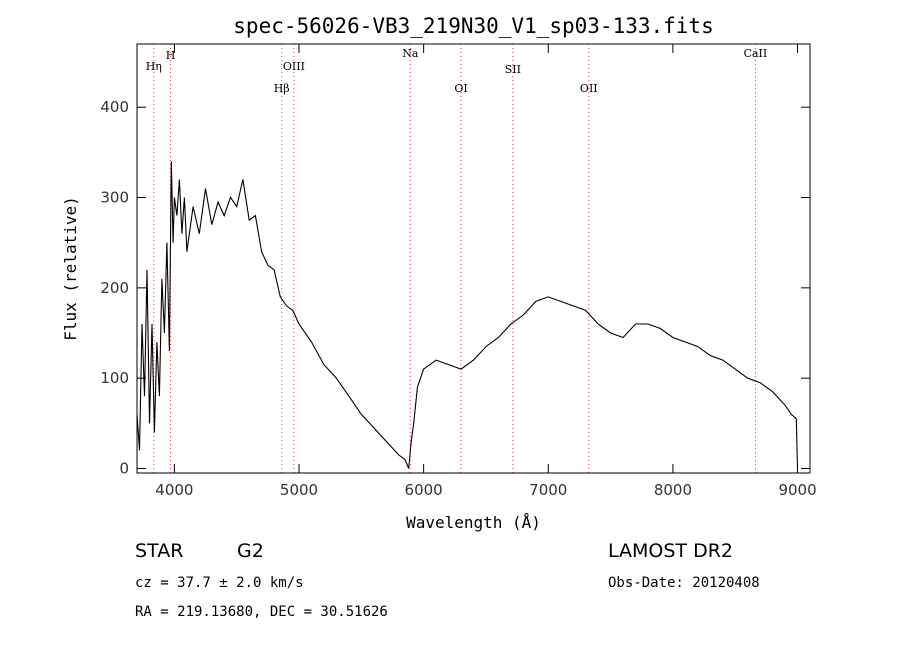 The width and height of the screenshot is (900, 650). What do you see at coordinates (124, 468) in the screenshot?
I see `y-tick-label: 0` at bounding box center [124, 468].